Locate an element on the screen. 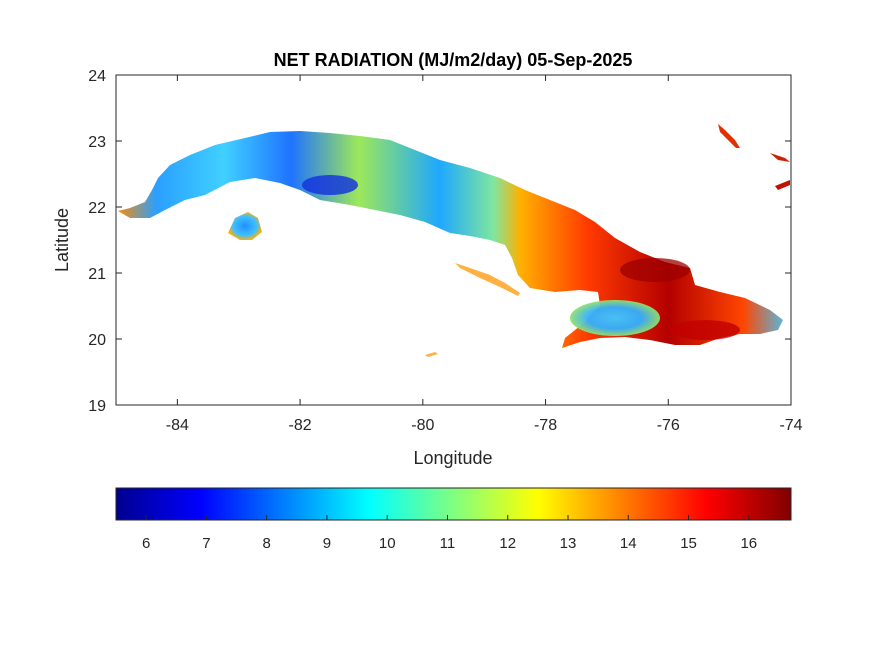  x-tick-label: -80 is located at coordinates (422, 425).